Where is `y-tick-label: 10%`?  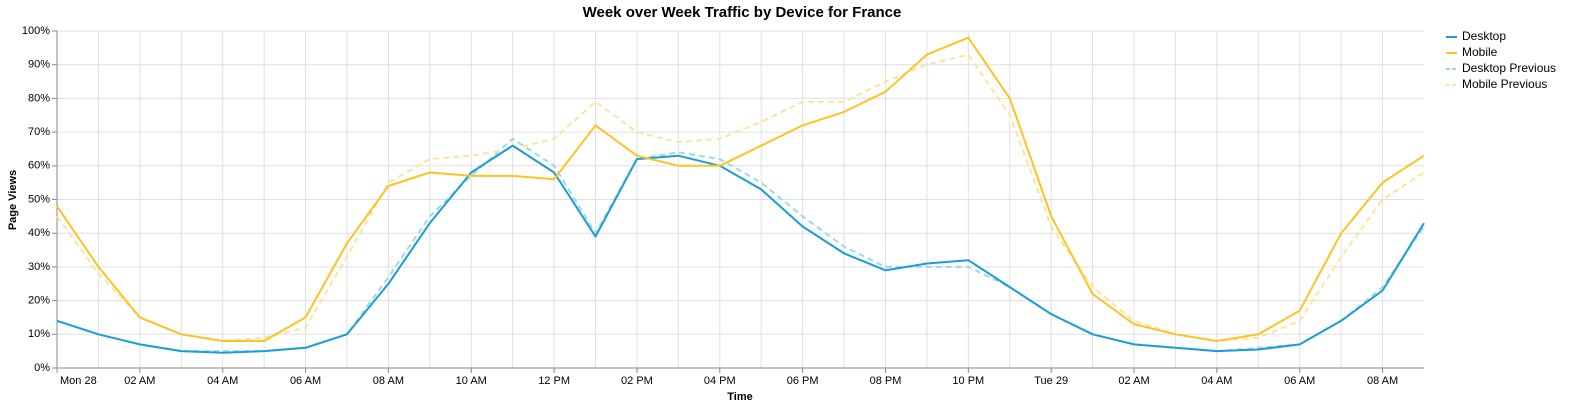 y-tick-label: 10% is located at coordinates (39, 334).